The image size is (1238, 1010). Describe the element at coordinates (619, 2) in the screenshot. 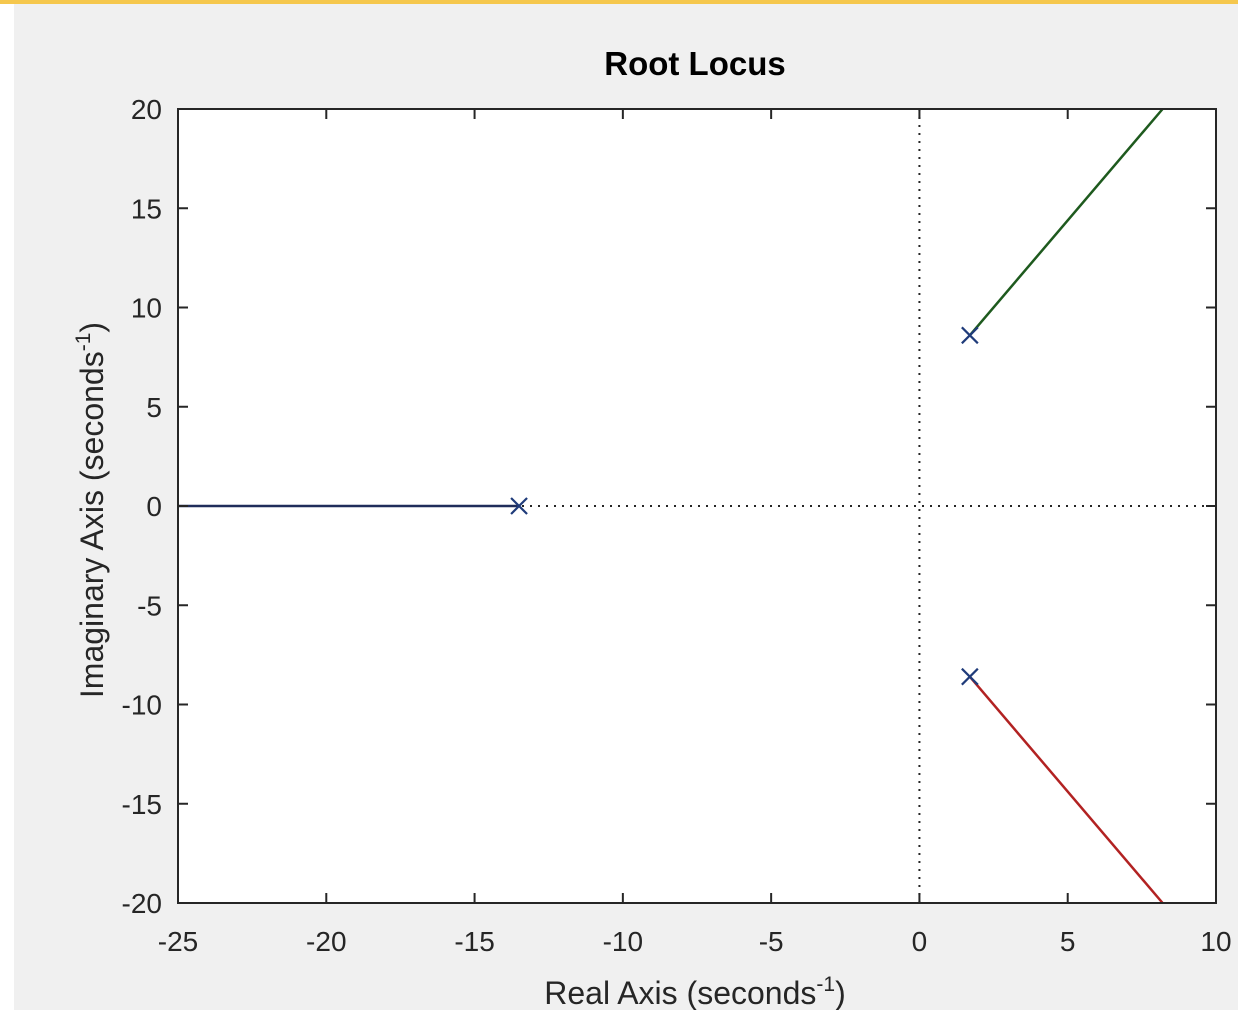

I see `top-accent-bar` at that location.